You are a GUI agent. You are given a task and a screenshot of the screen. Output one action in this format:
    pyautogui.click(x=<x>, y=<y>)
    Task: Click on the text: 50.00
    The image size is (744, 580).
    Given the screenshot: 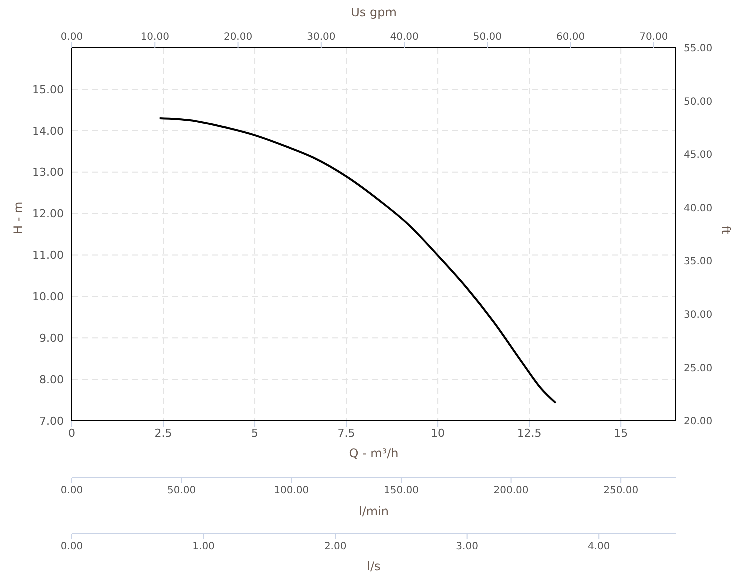 What is the action you would take?
    pyautogui.click(x=181, y=491)
    